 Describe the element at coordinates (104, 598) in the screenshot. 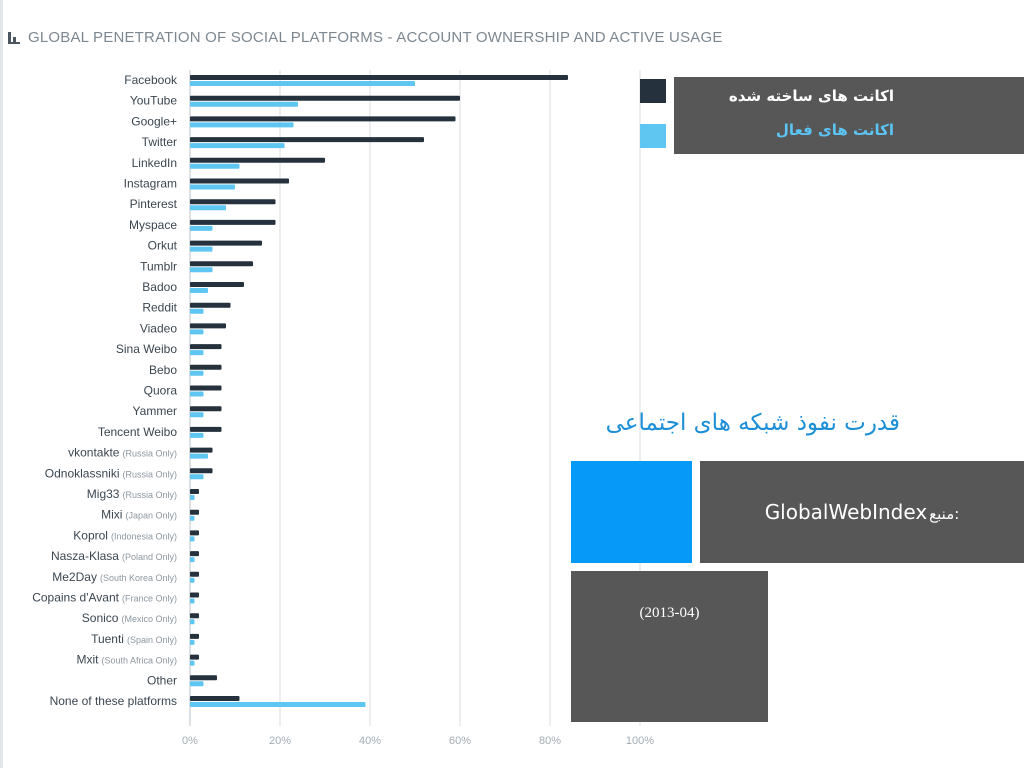

I see `category-label: Copains d'Avant (France Only)` at that location.